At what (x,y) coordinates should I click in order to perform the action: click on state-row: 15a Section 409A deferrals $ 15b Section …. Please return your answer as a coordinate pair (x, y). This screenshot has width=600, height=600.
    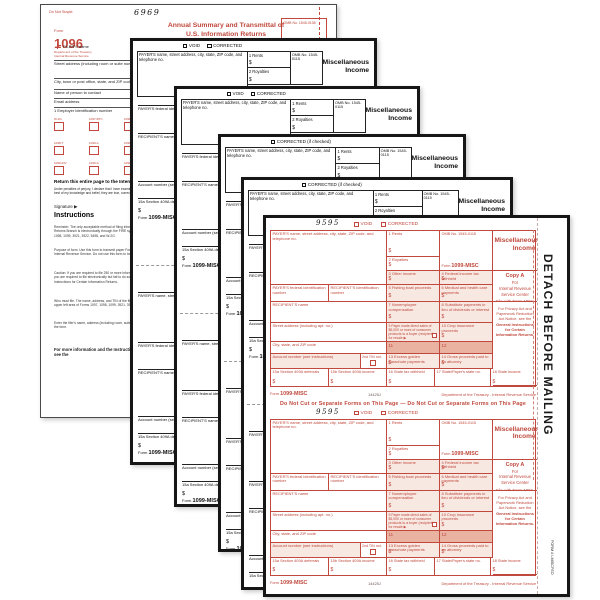
    Looking at the image, I should click on (404, 566).